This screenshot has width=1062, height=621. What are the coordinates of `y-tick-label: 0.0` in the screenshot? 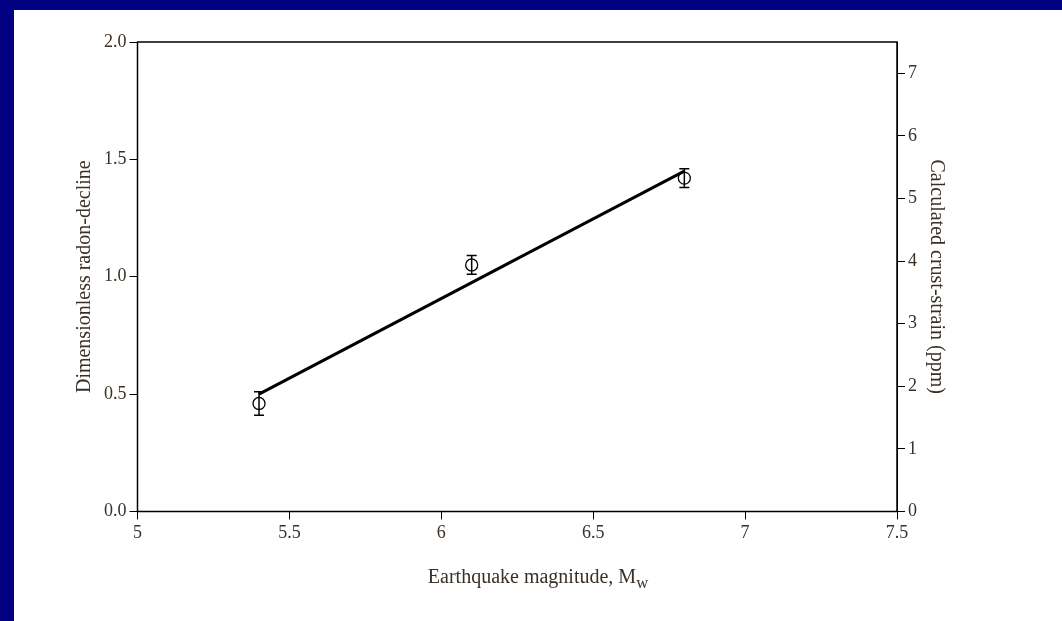 It's located at (115, 510).